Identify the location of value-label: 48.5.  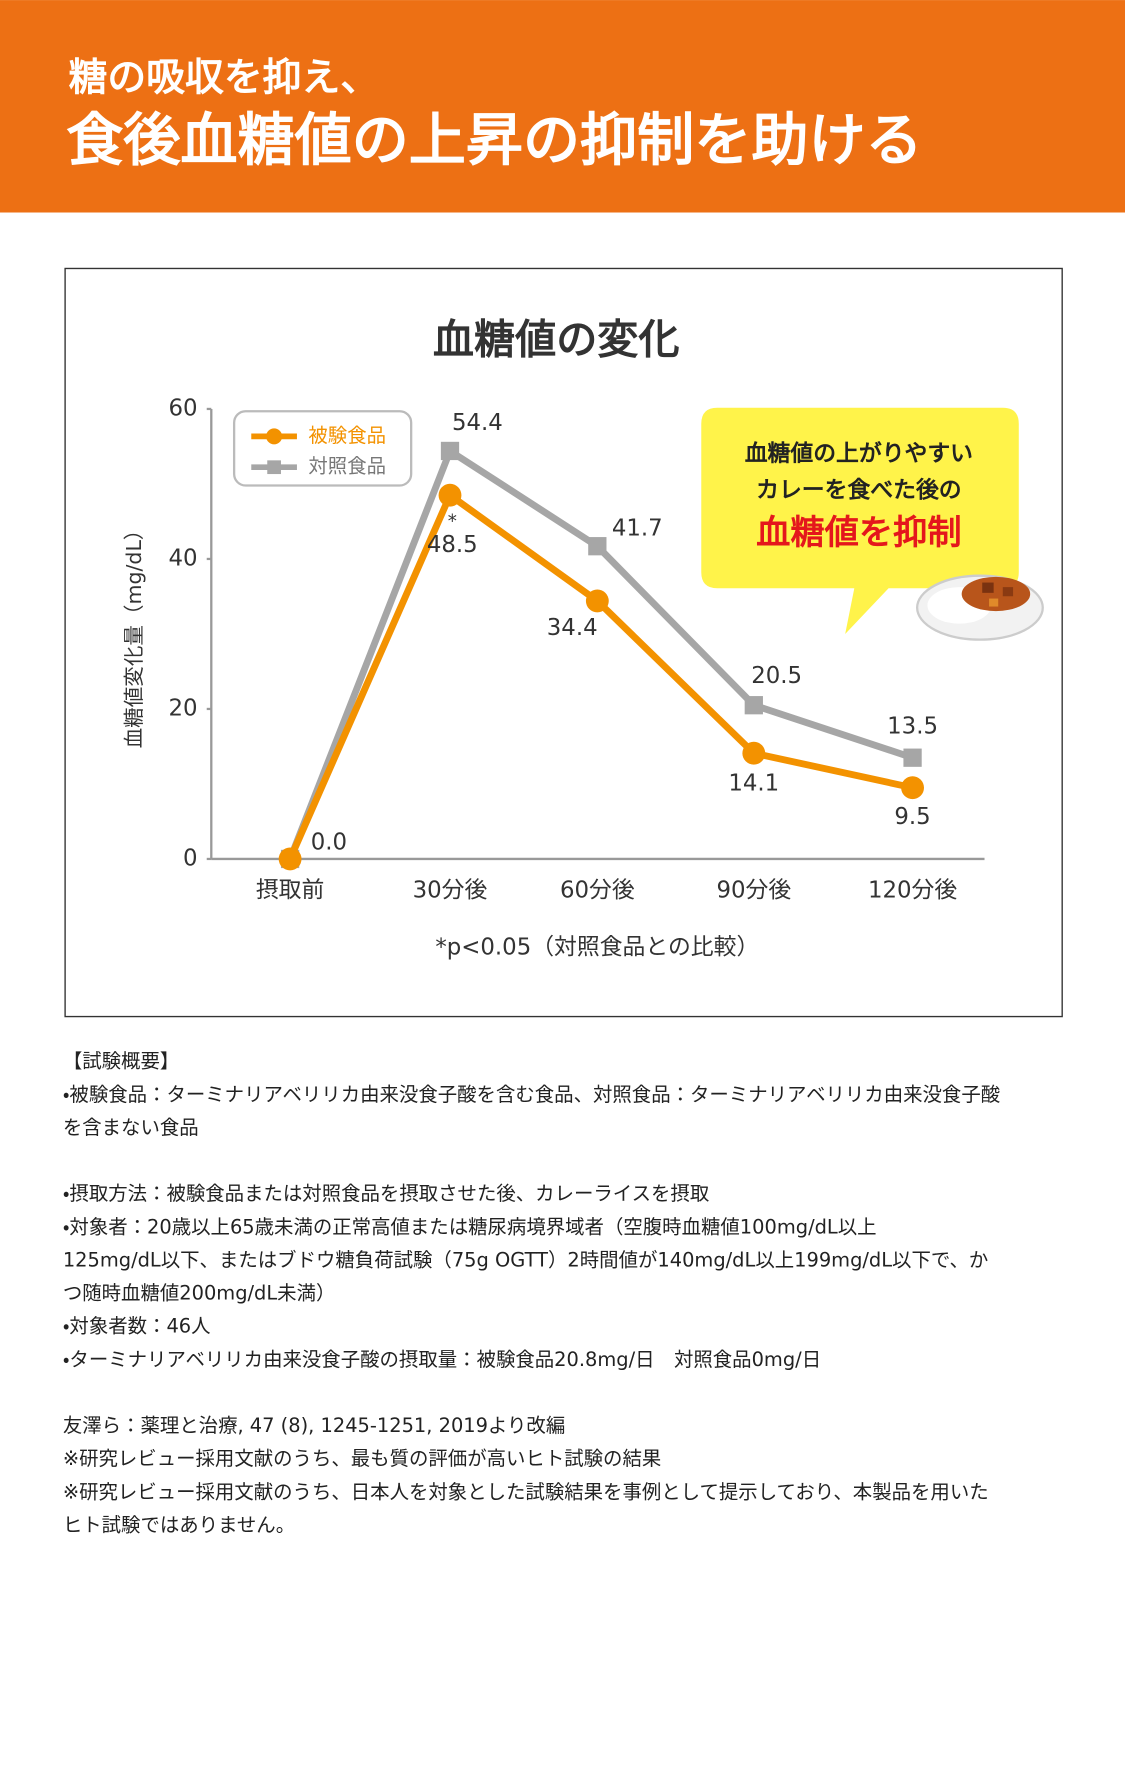
(452, 545).